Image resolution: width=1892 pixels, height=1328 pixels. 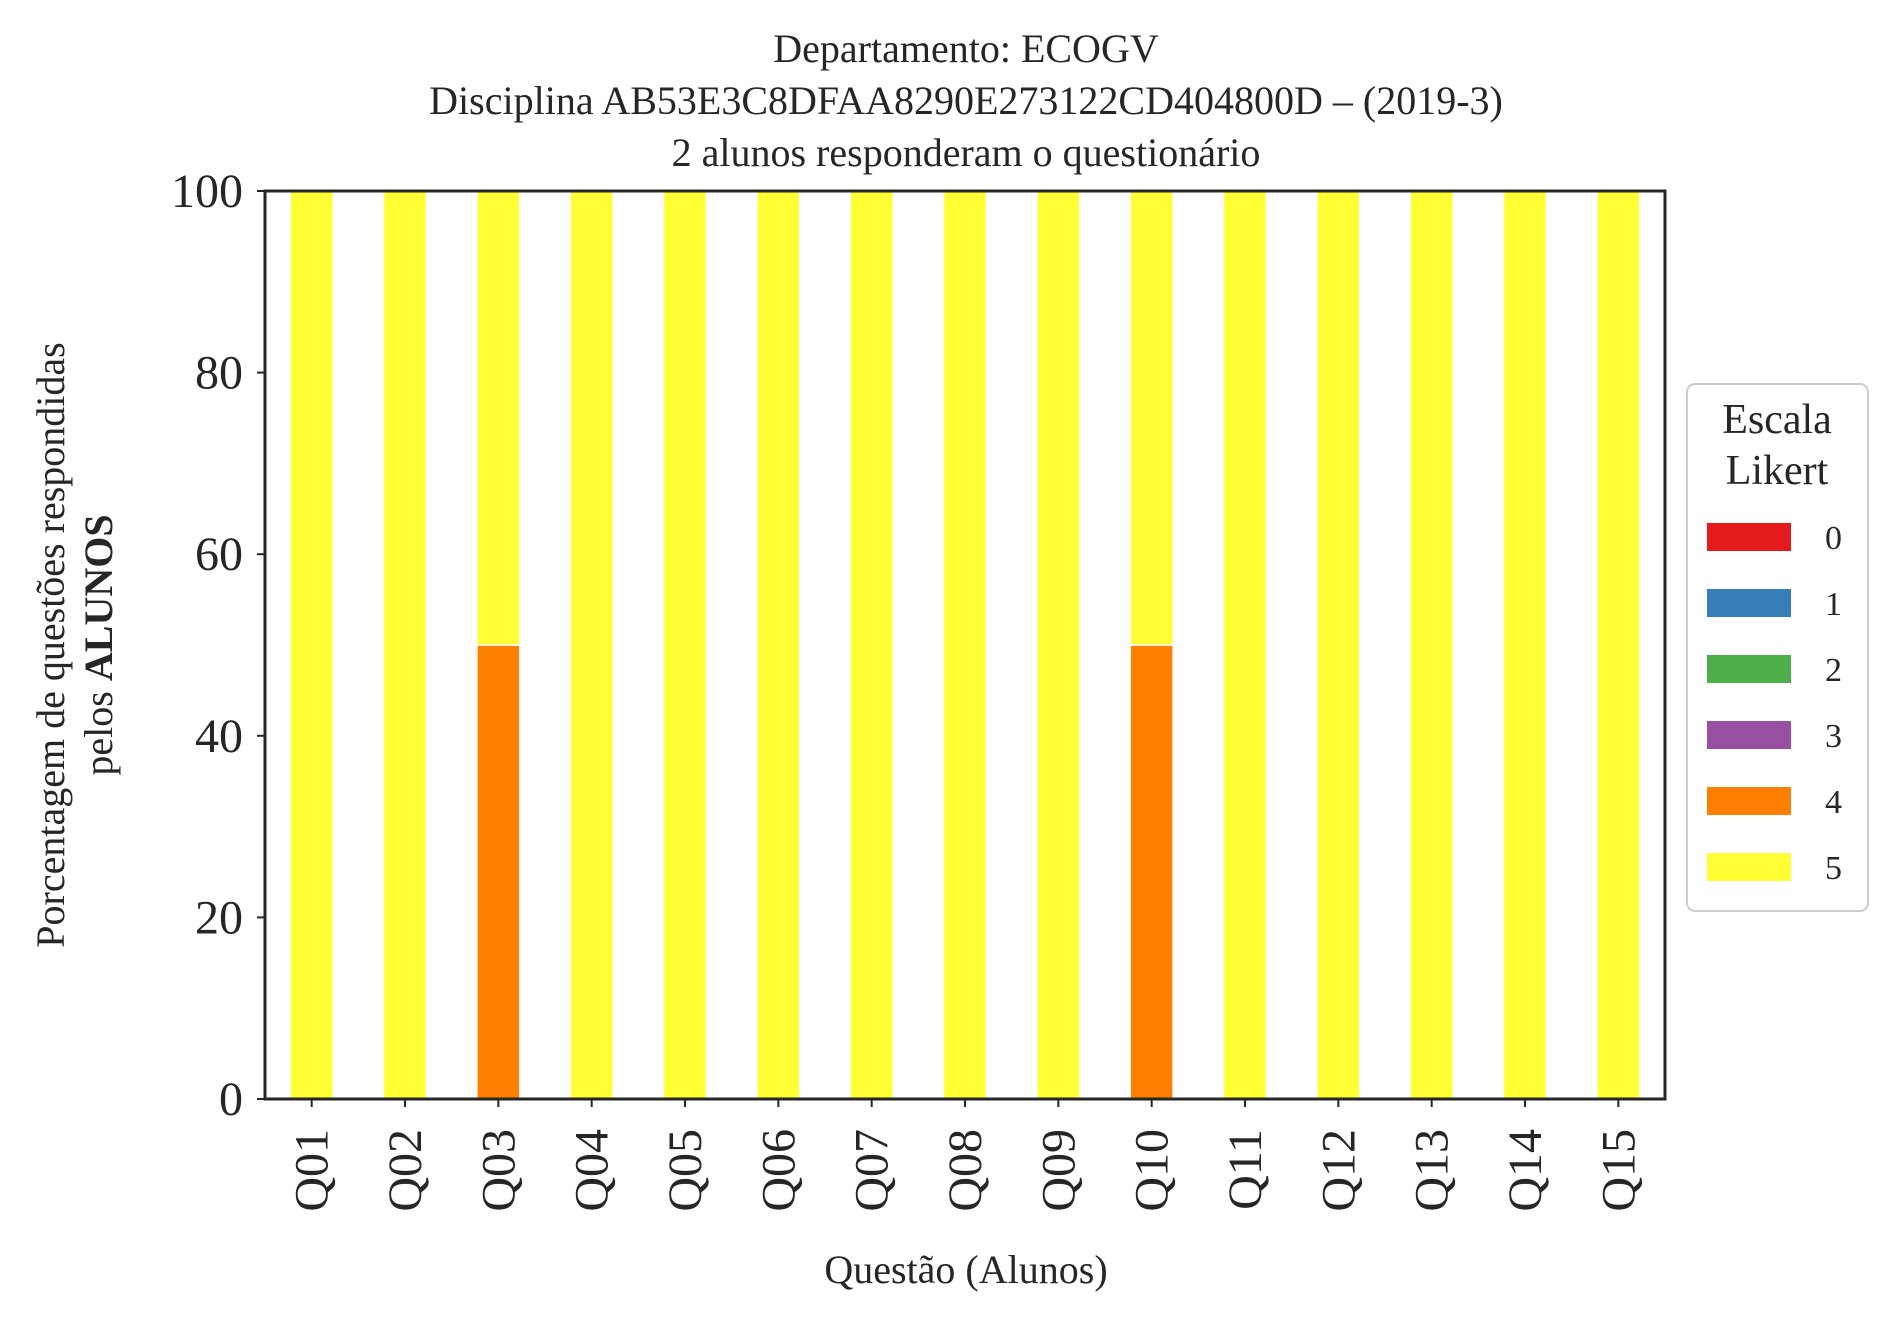 I want to click on legend-label-3: 3, so click(x=1833, y=736).